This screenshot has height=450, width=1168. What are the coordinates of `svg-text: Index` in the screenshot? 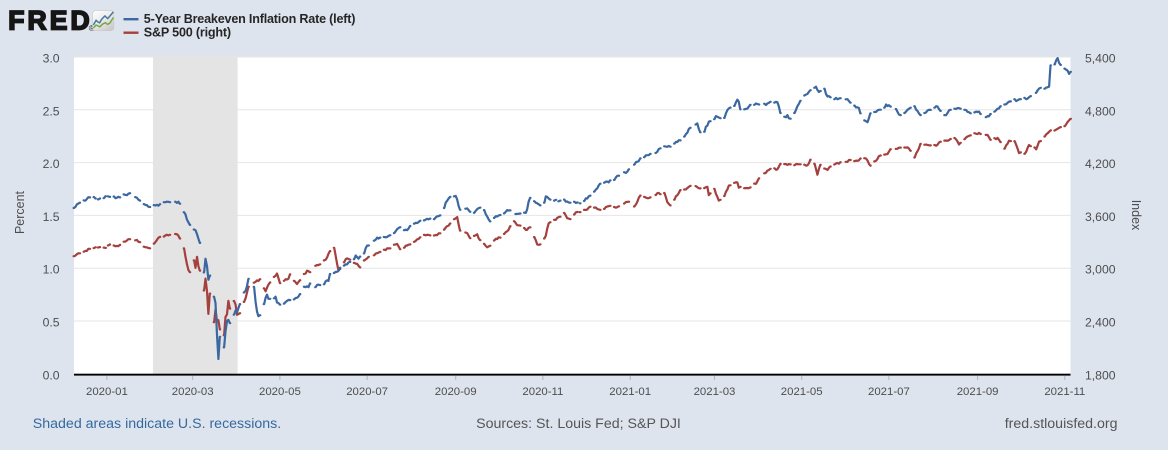 It's located at (1136, 215).